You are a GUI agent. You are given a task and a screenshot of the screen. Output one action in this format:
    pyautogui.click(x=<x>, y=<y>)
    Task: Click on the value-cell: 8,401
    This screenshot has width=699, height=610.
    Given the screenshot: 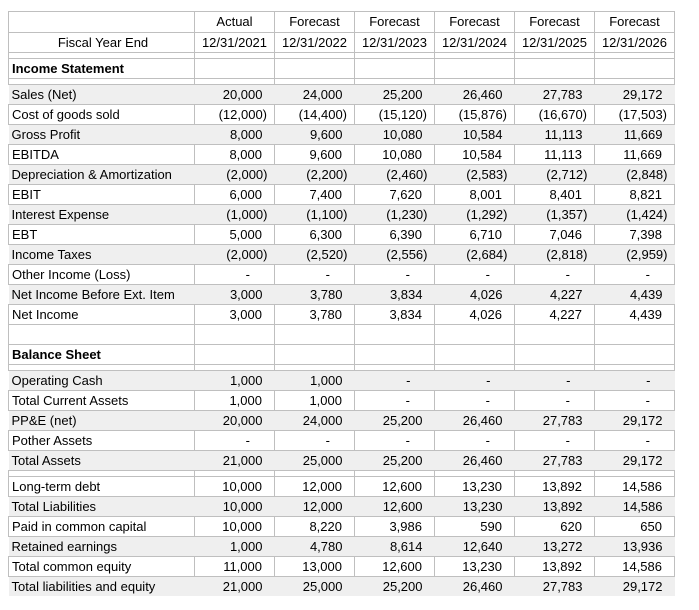 What is the action you would take?
    pyautogui.click(x=554, y=194)
    